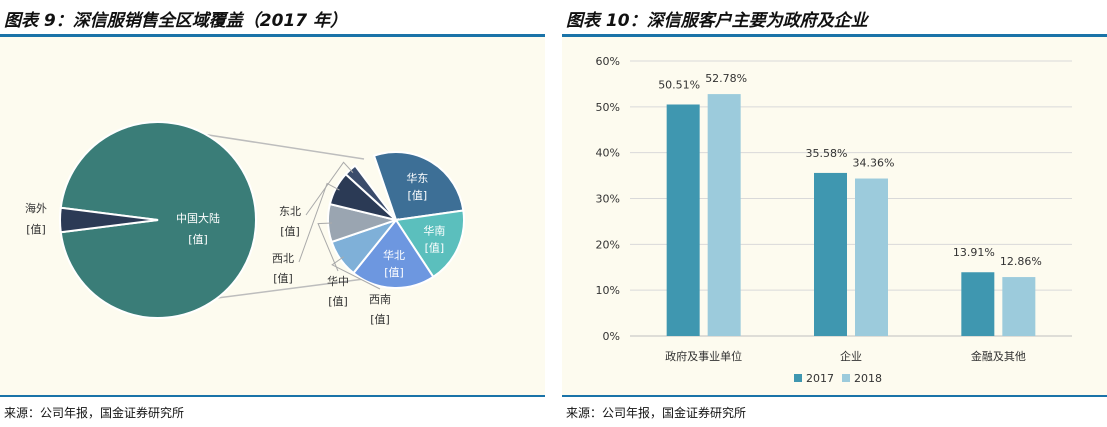 The image size is (1107, 427). What do you see at coordinates (868, 378) in the screenshot?
I see `legend-label: 2018` at bounding box center [868, 378].